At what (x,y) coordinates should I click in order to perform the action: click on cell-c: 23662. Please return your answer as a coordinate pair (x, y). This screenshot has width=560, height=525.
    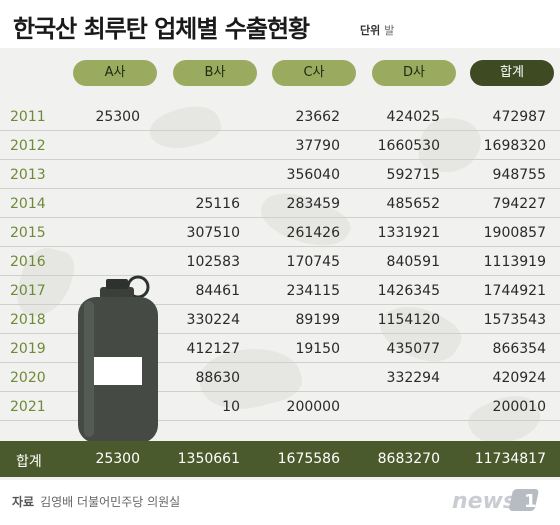
    Looking at the image, I should click on (317, 117).